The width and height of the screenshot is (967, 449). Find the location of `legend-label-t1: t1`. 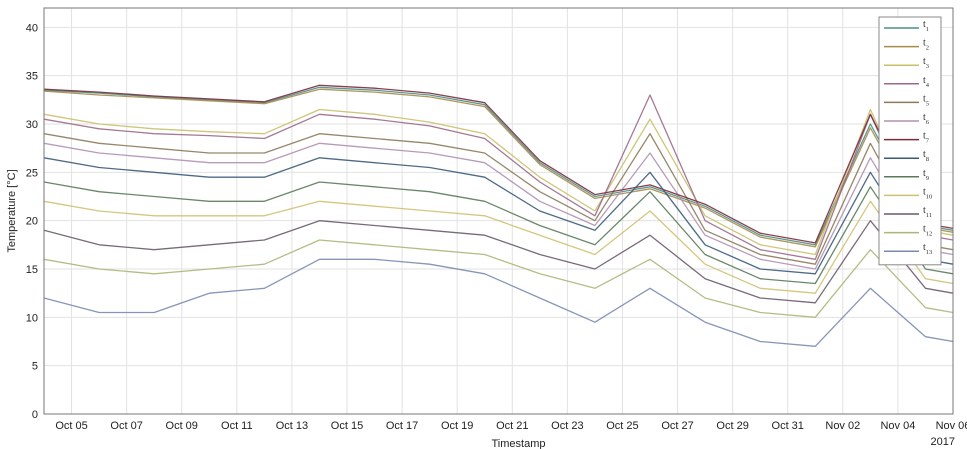

legend-label-t1: t1 is located at coordinates (926, 26).